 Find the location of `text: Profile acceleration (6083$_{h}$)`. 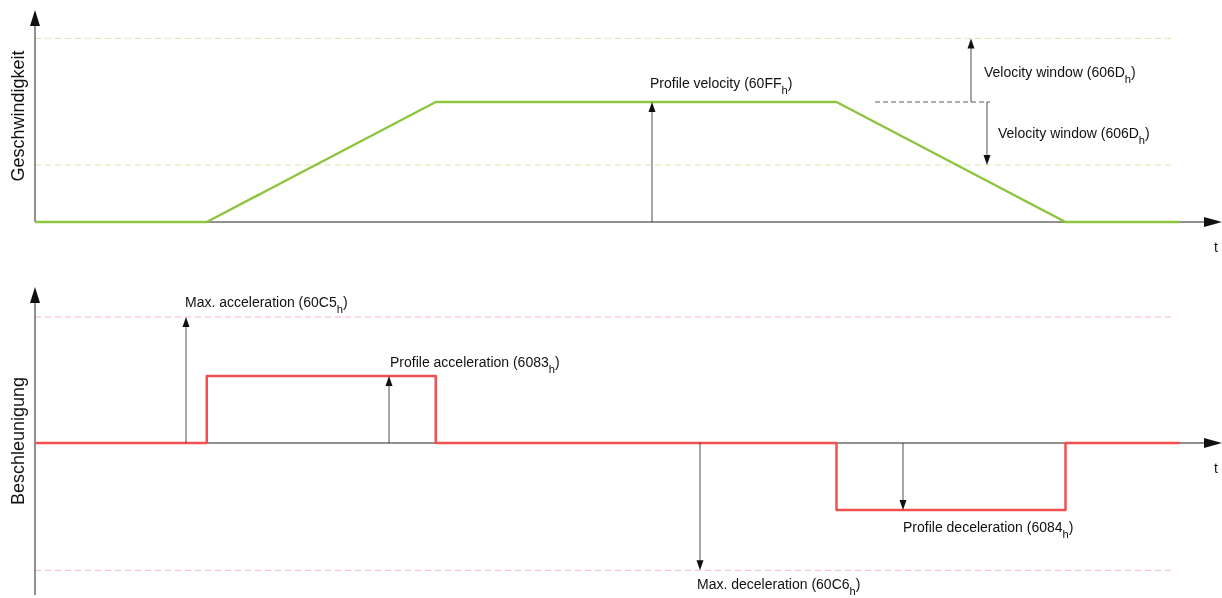

text: Profile acceleration (6083$_{h}$) is located at coordinates (475, 364).